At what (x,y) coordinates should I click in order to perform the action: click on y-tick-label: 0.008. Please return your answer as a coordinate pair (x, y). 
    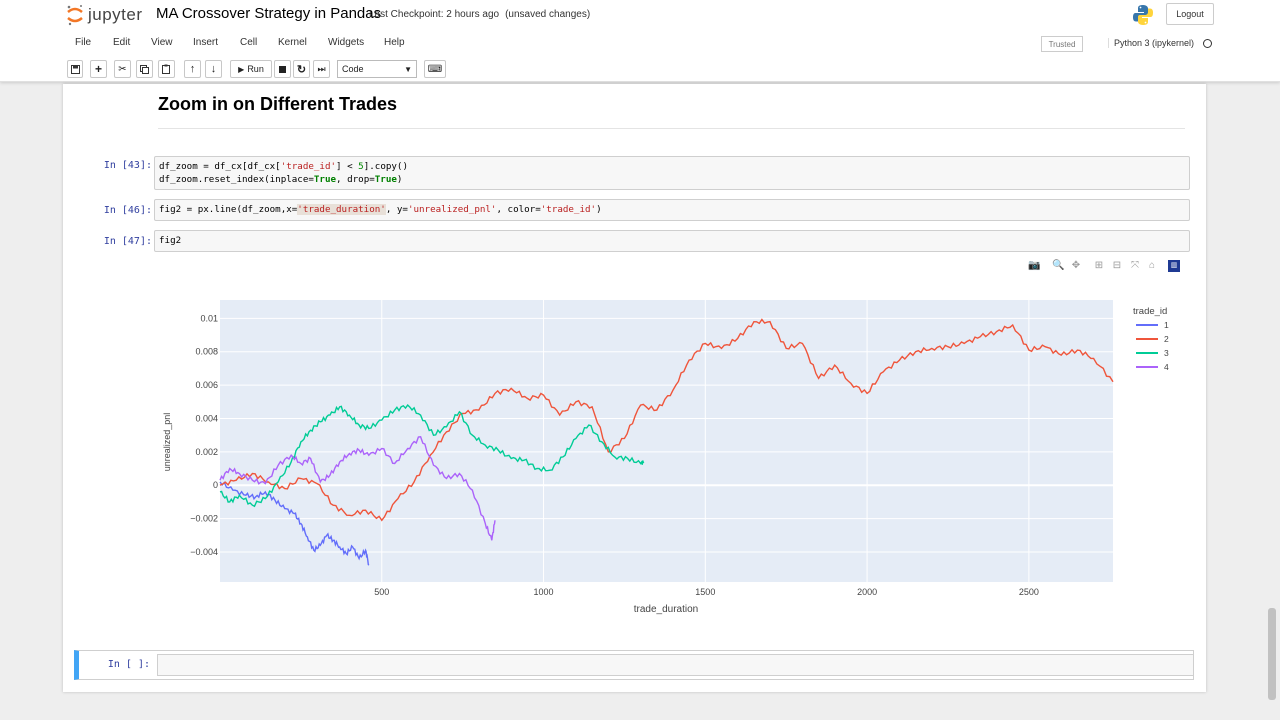
    Looking at the image, I should click on (206, 352).